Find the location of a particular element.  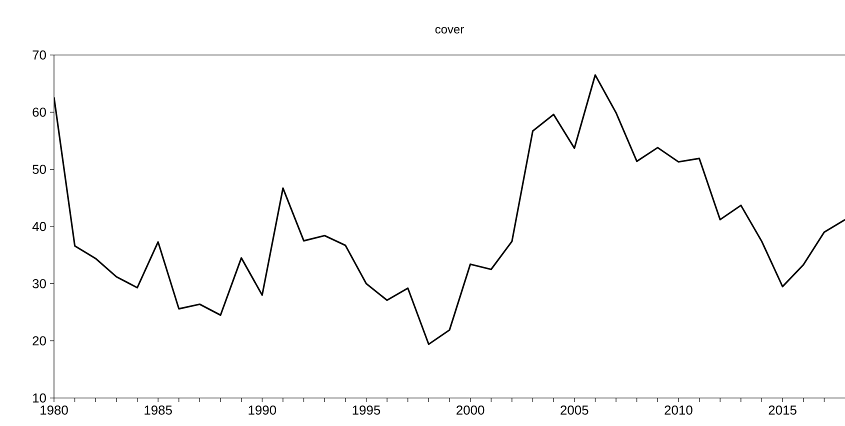

y-tick-label: 20 is located at coordinates (39, 341).